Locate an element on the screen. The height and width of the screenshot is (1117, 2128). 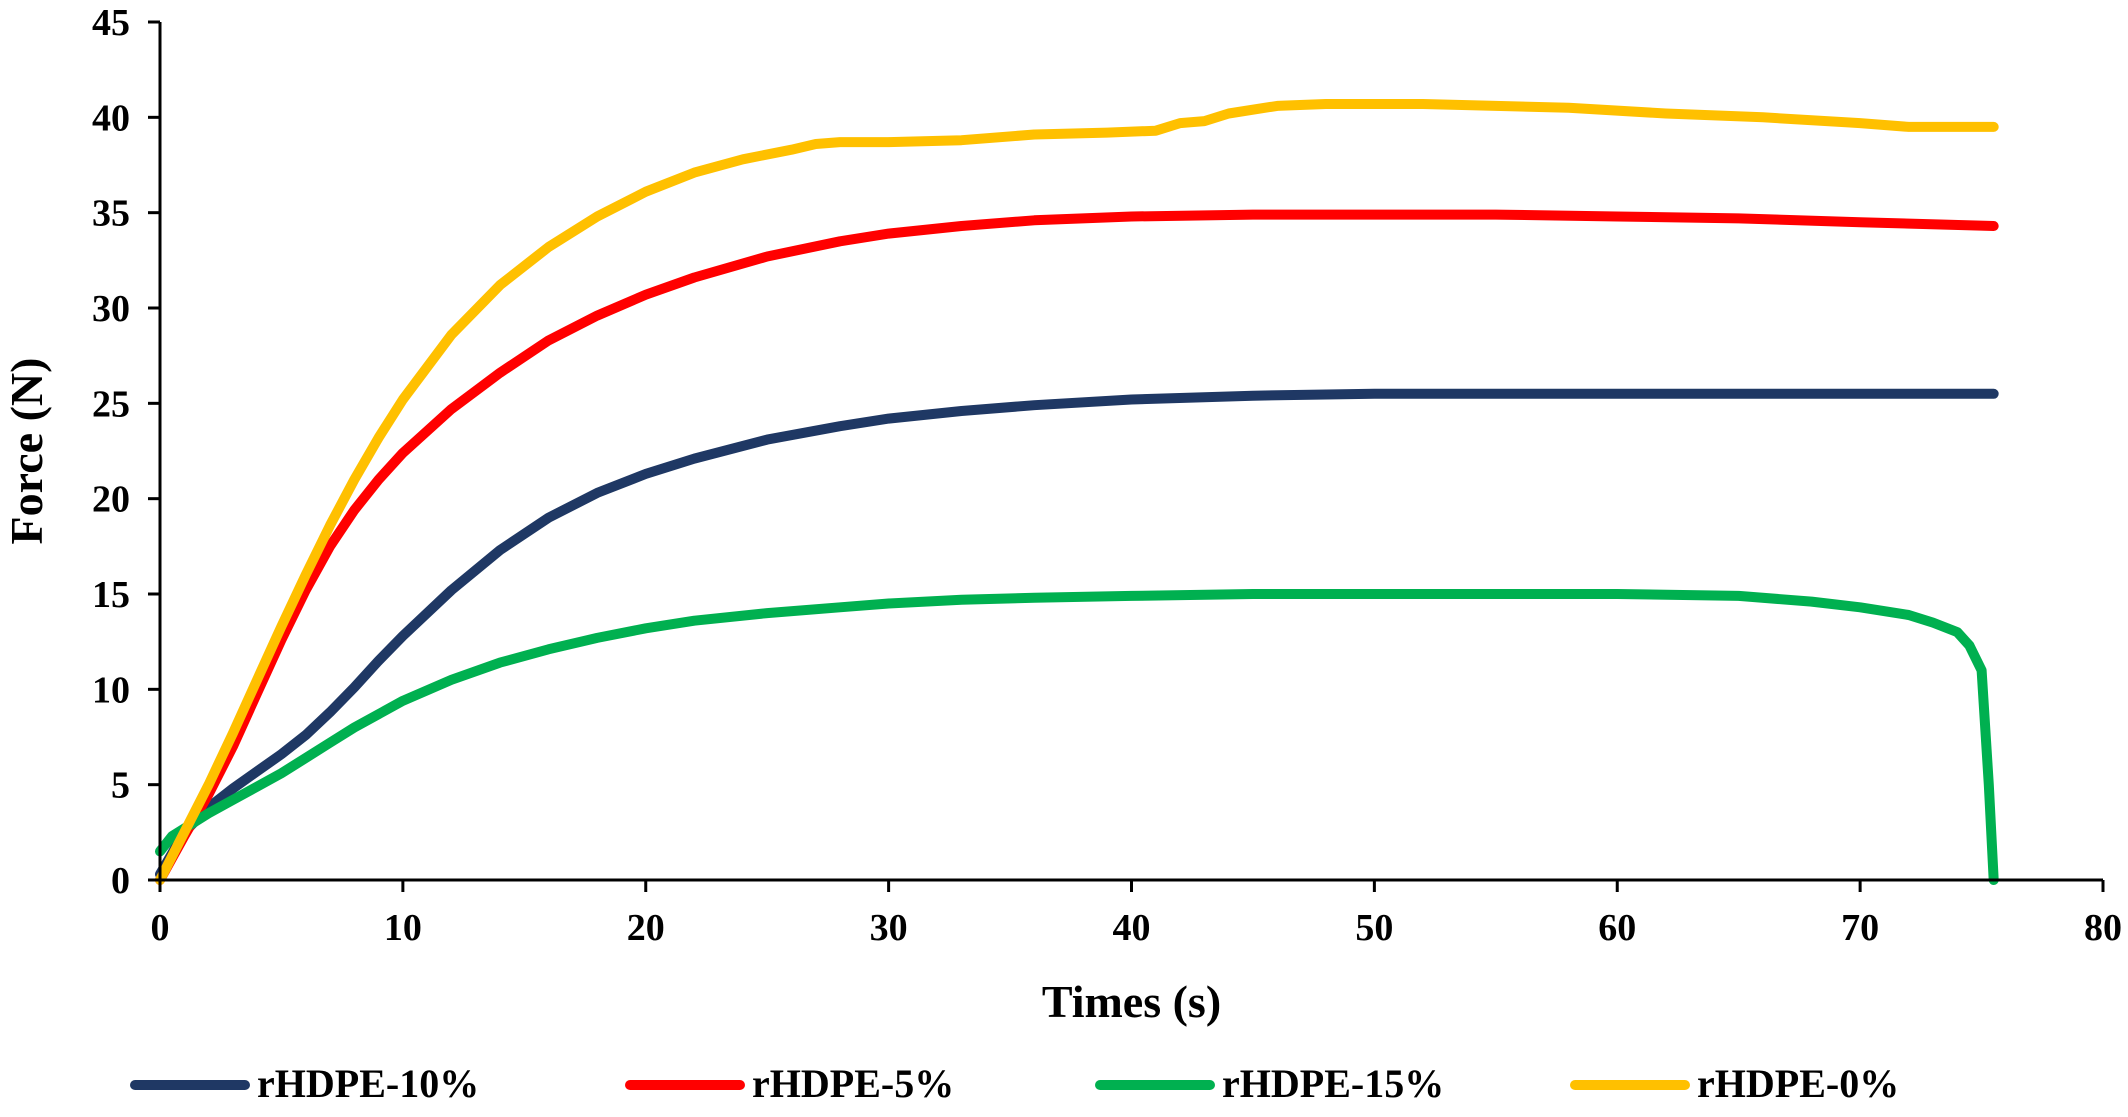
x-tick-label: 80 is located at coordinates (2103, 928).